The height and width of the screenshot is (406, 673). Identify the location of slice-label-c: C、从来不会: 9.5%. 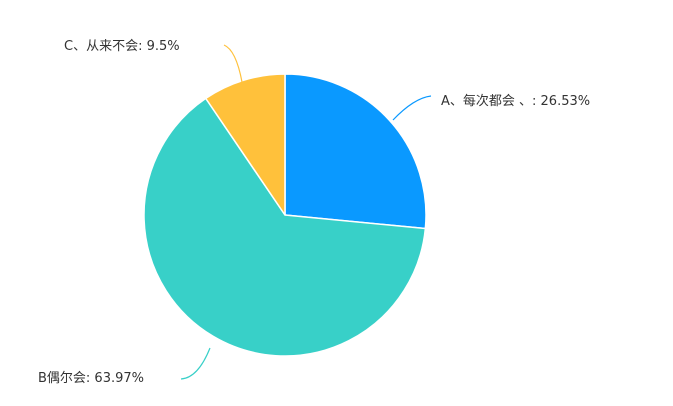
(122, 46).